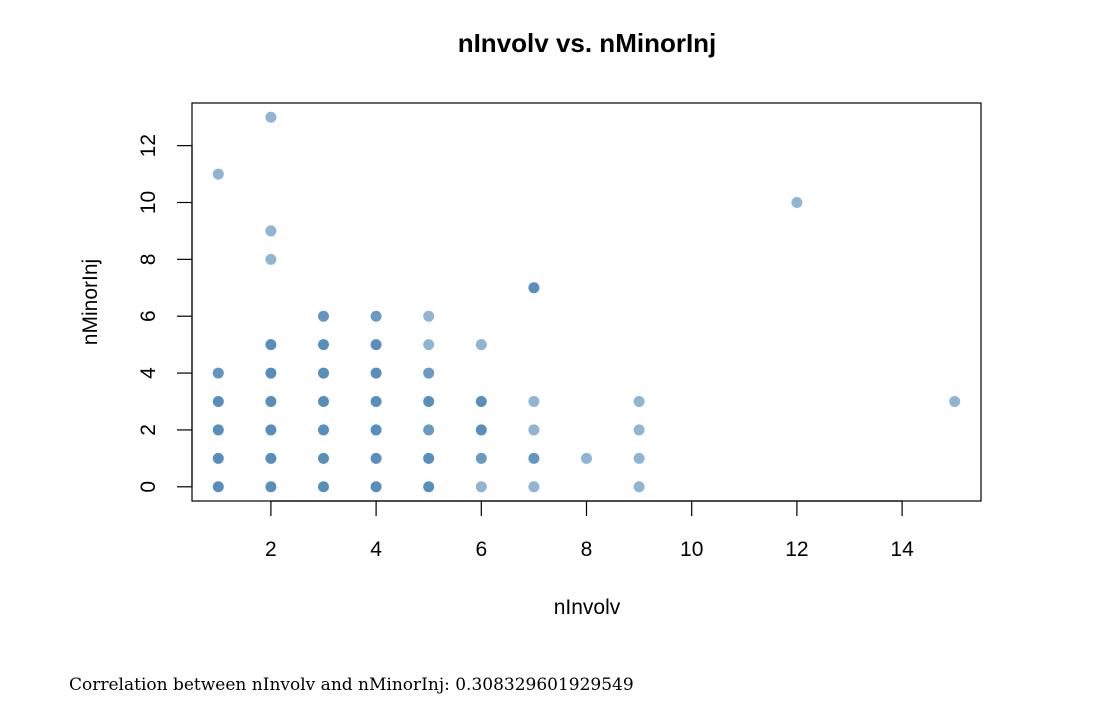 The height and width of the screenshot is (717, 1111). What do you see at coordinates (587, 549) in the screenshot?
I see `x-tick-label: 8` at bounding box center [587, 549].